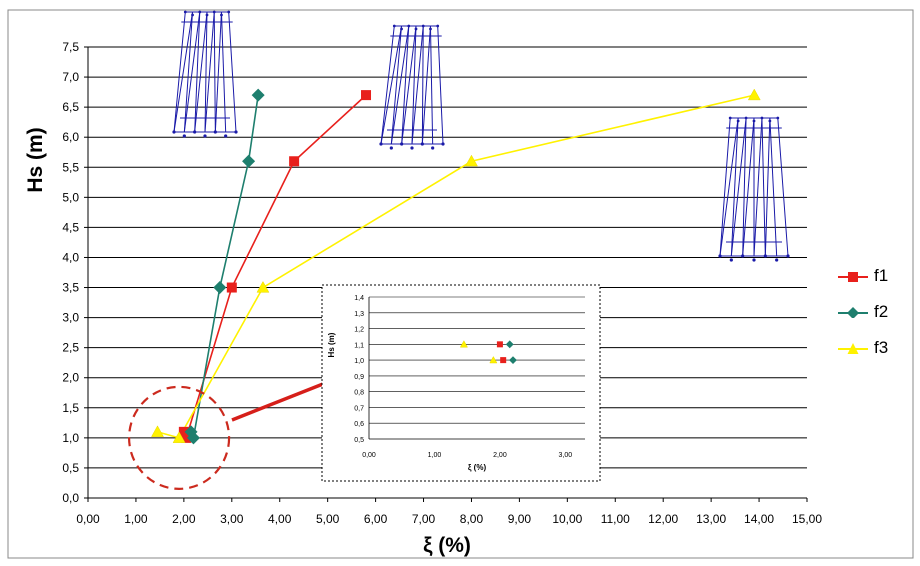 The height and width of the screenshot is (566, 920). What do you see at coordinates (759, 519) in the screenshot?
I see `x-tick-label: 14,00` at bounding box center [759, 519].